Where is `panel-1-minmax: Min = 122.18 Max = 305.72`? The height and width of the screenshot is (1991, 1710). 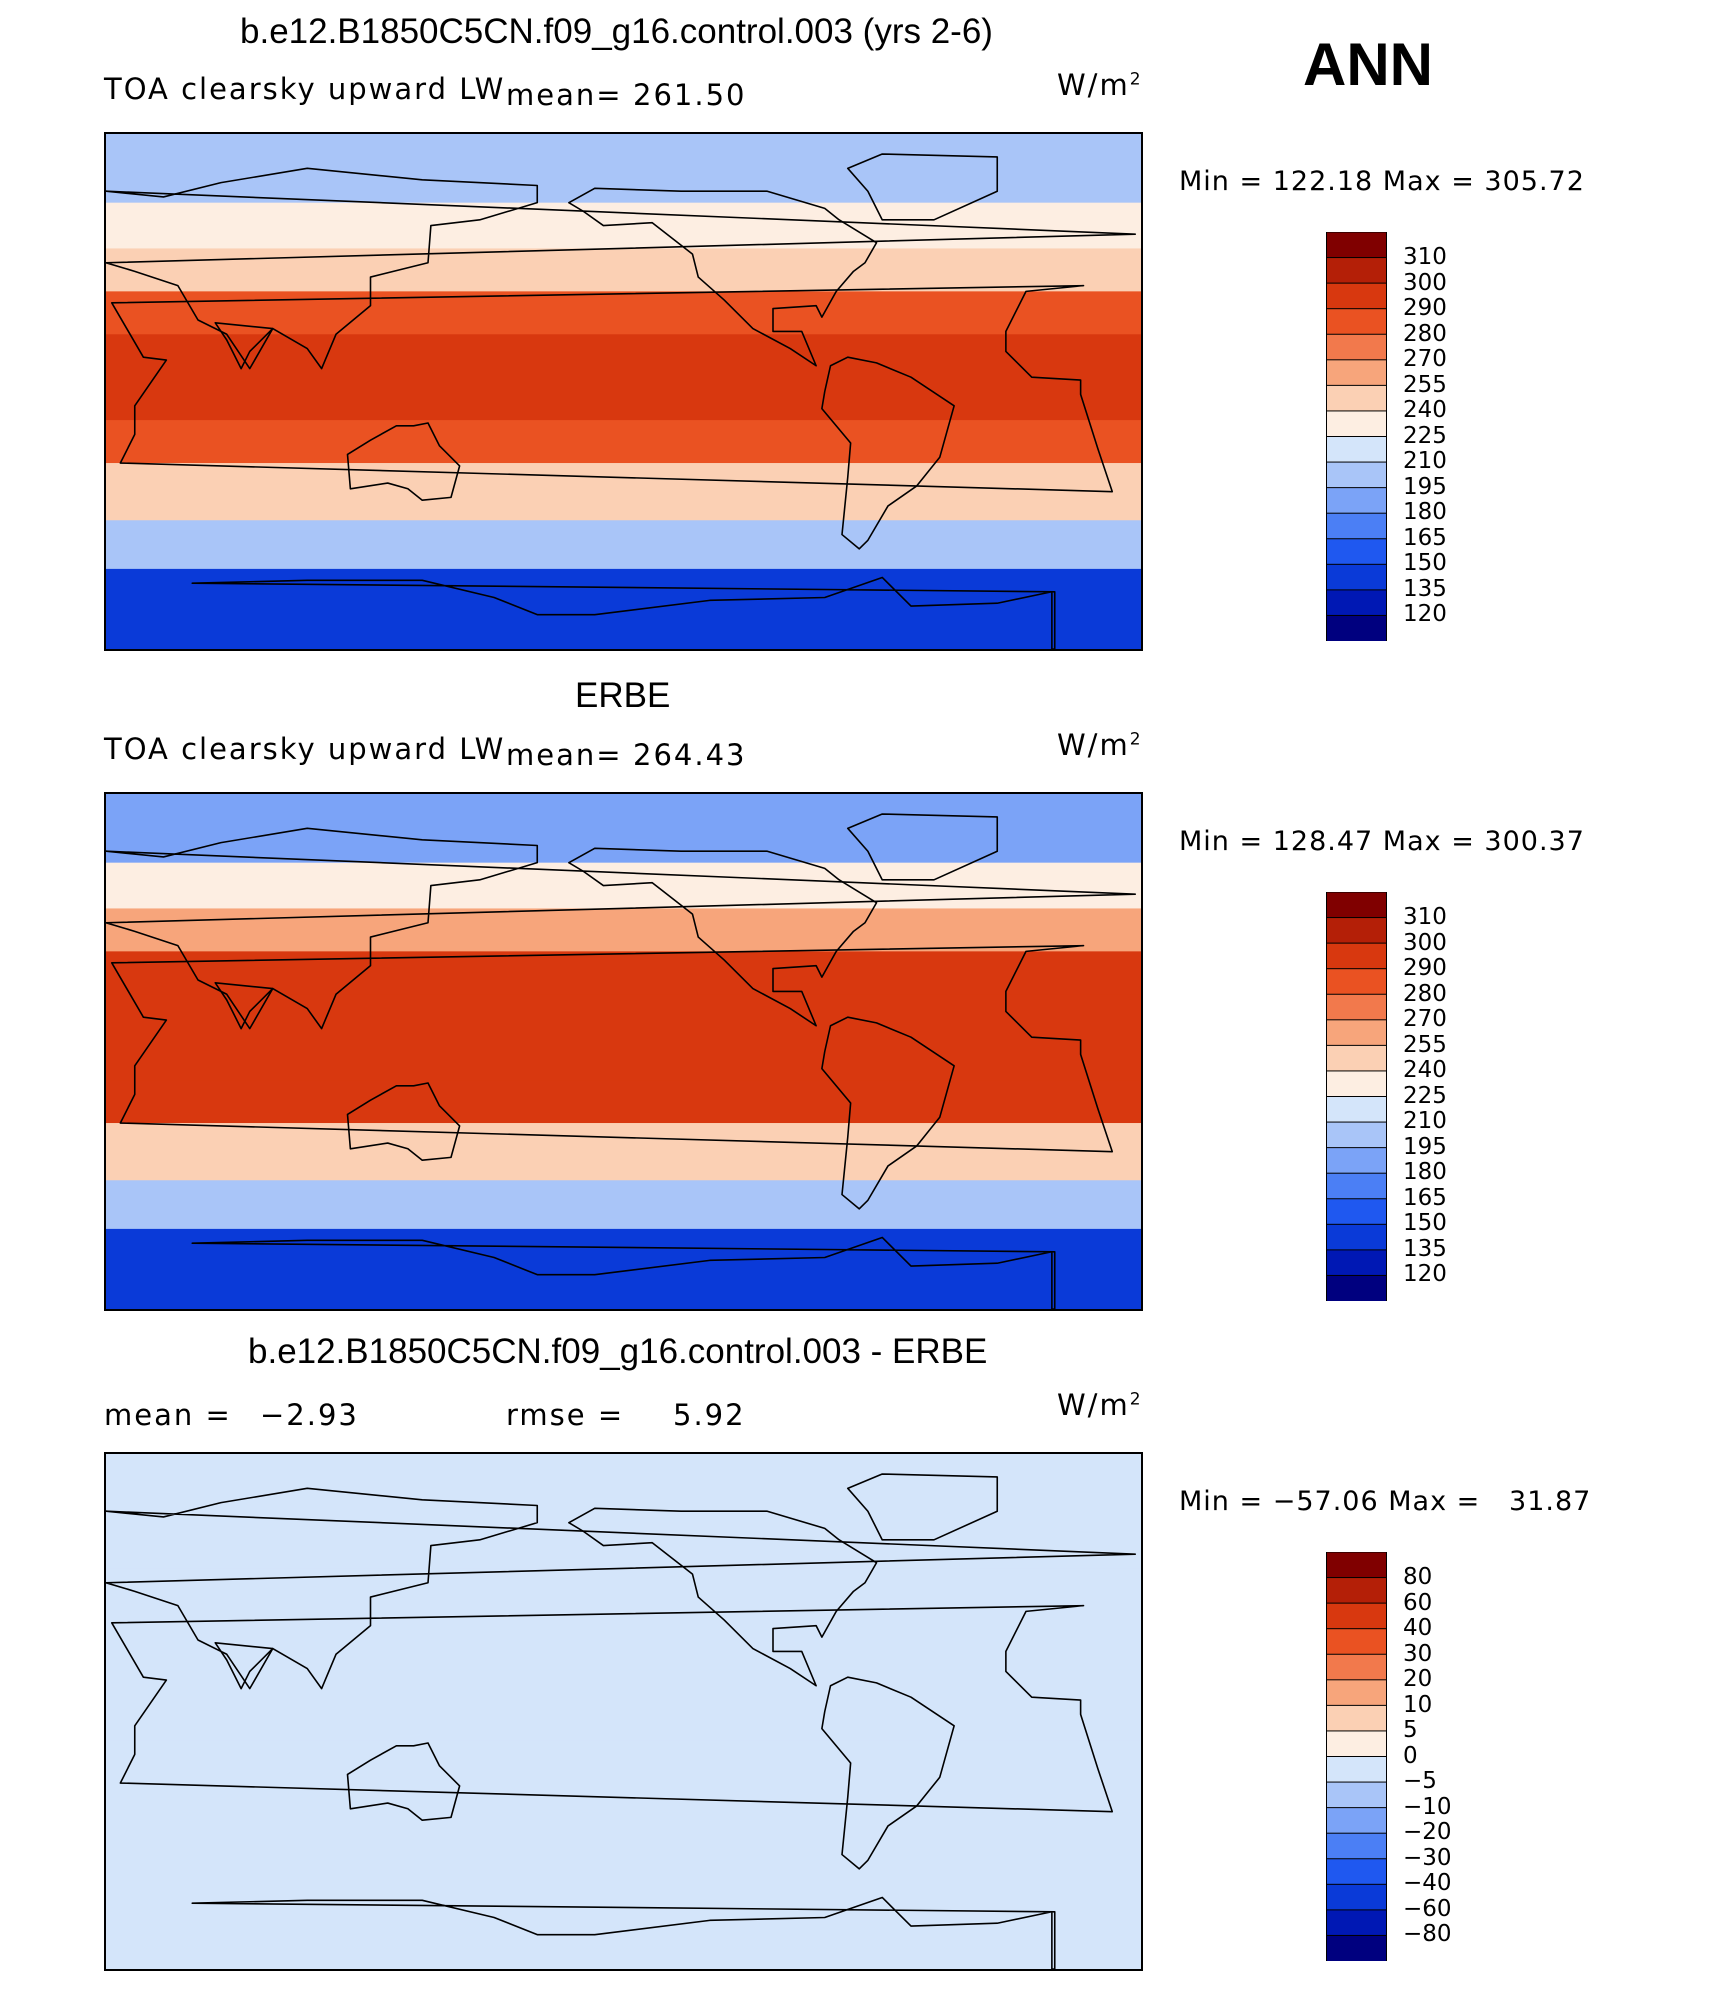
panel-1-minmax: Min = 122.18 Max = 305.72 is located at coordinates (1382, 181).